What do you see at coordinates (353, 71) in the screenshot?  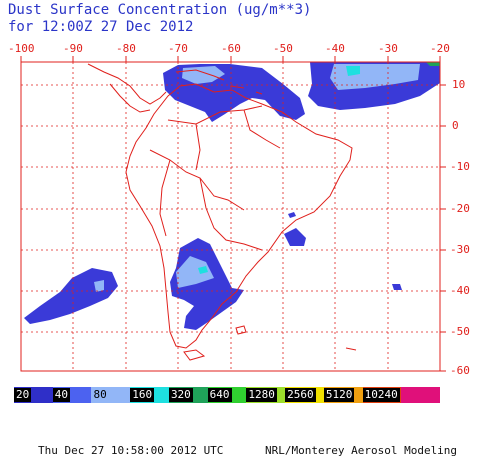 I see `dust-plume-atlantic-peak` at bounding box center [353, 71].